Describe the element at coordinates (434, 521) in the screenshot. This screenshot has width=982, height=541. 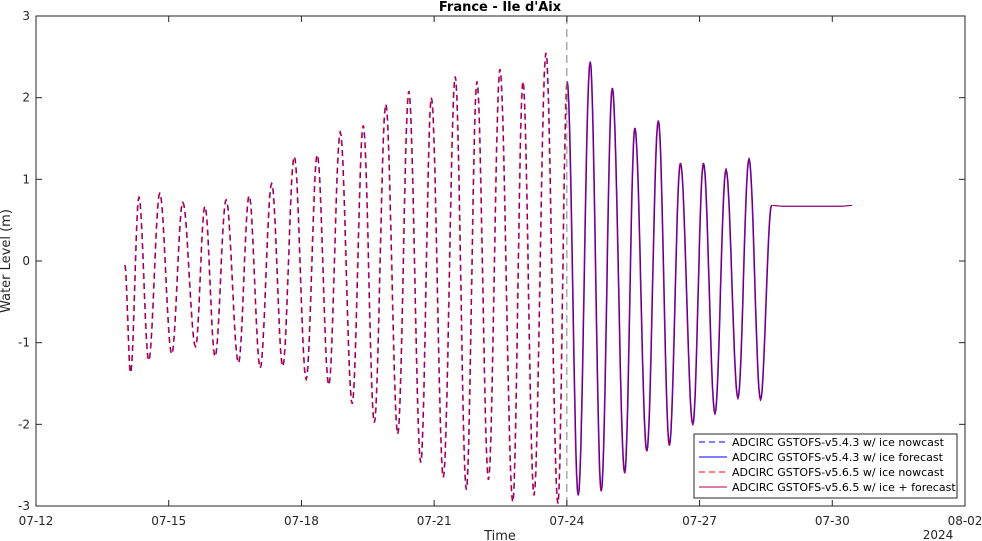
I see `x-tick-label: 07-21` at that location.